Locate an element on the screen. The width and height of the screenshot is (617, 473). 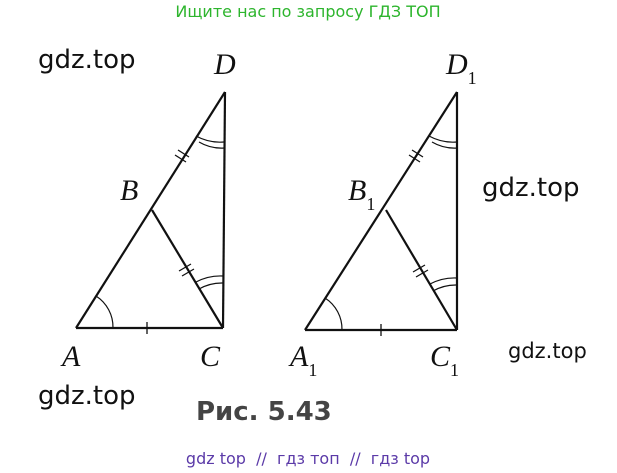
label-a: A is located at coordinates (70, 356).